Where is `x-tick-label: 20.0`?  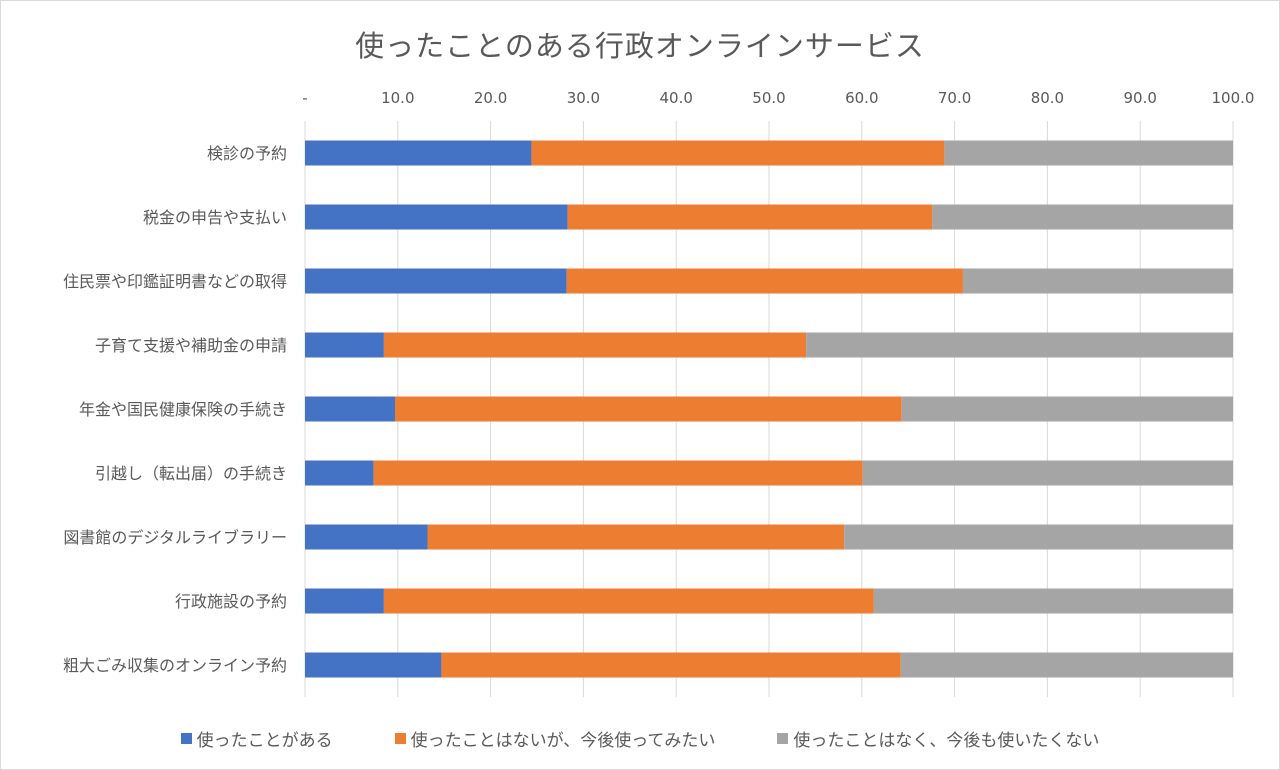
x-tick-label: 20.0 is located at coordinates (490, 98).